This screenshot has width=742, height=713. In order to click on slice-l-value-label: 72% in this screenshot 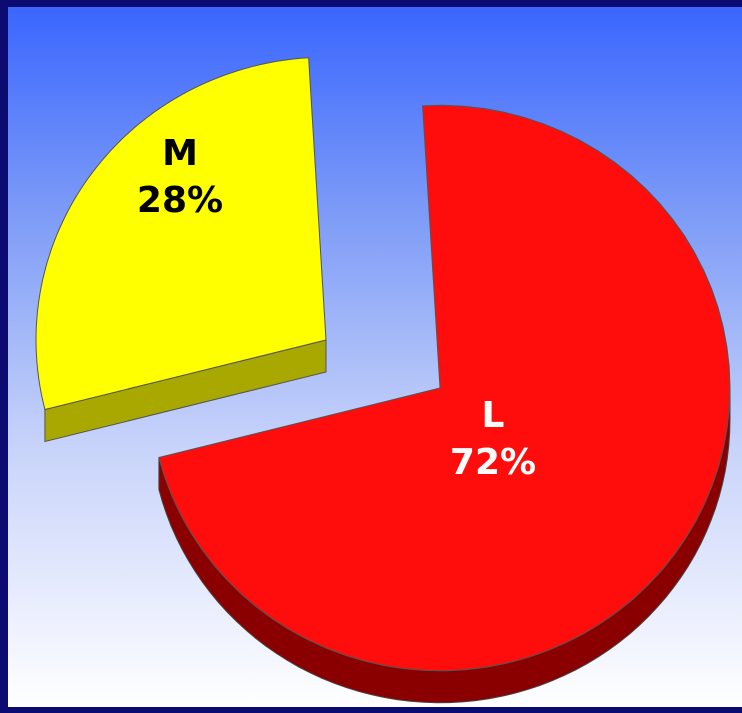, I will do `click(493, 462)`.